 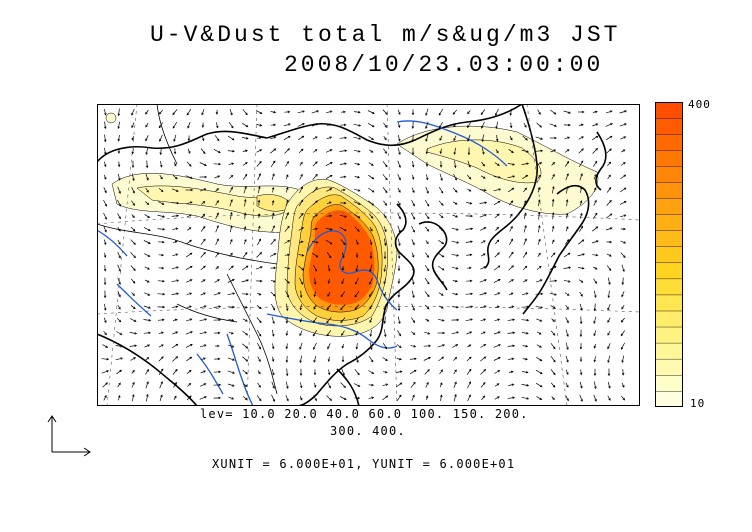 I want to click on map-title: U-V&Dust total m/s&ug/m3 JST, so click(x=385, y=35).